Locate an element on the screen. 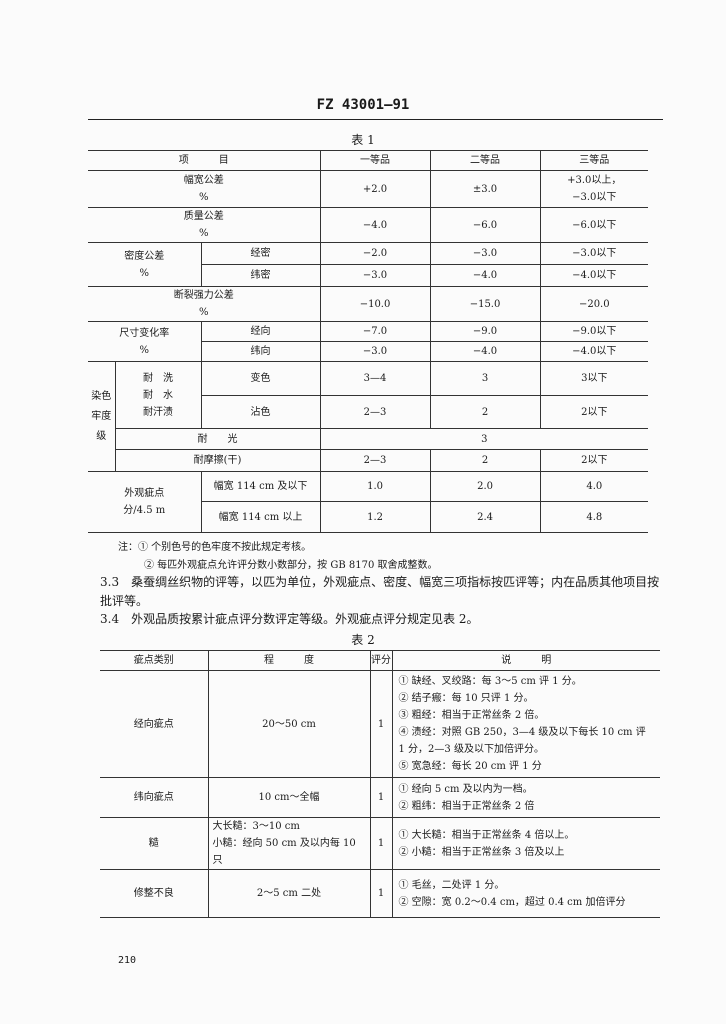  sub-label: 幅宽 114 cm 以上 is located at coordinates (261, 517).